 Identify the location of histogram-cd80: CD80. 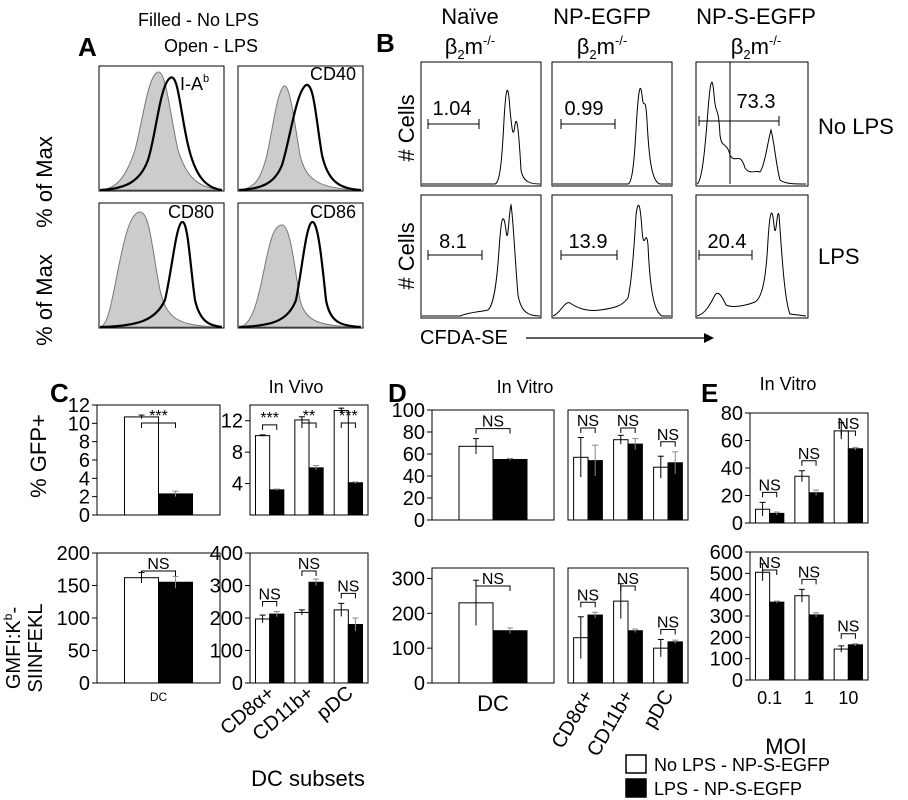
(161, 265).